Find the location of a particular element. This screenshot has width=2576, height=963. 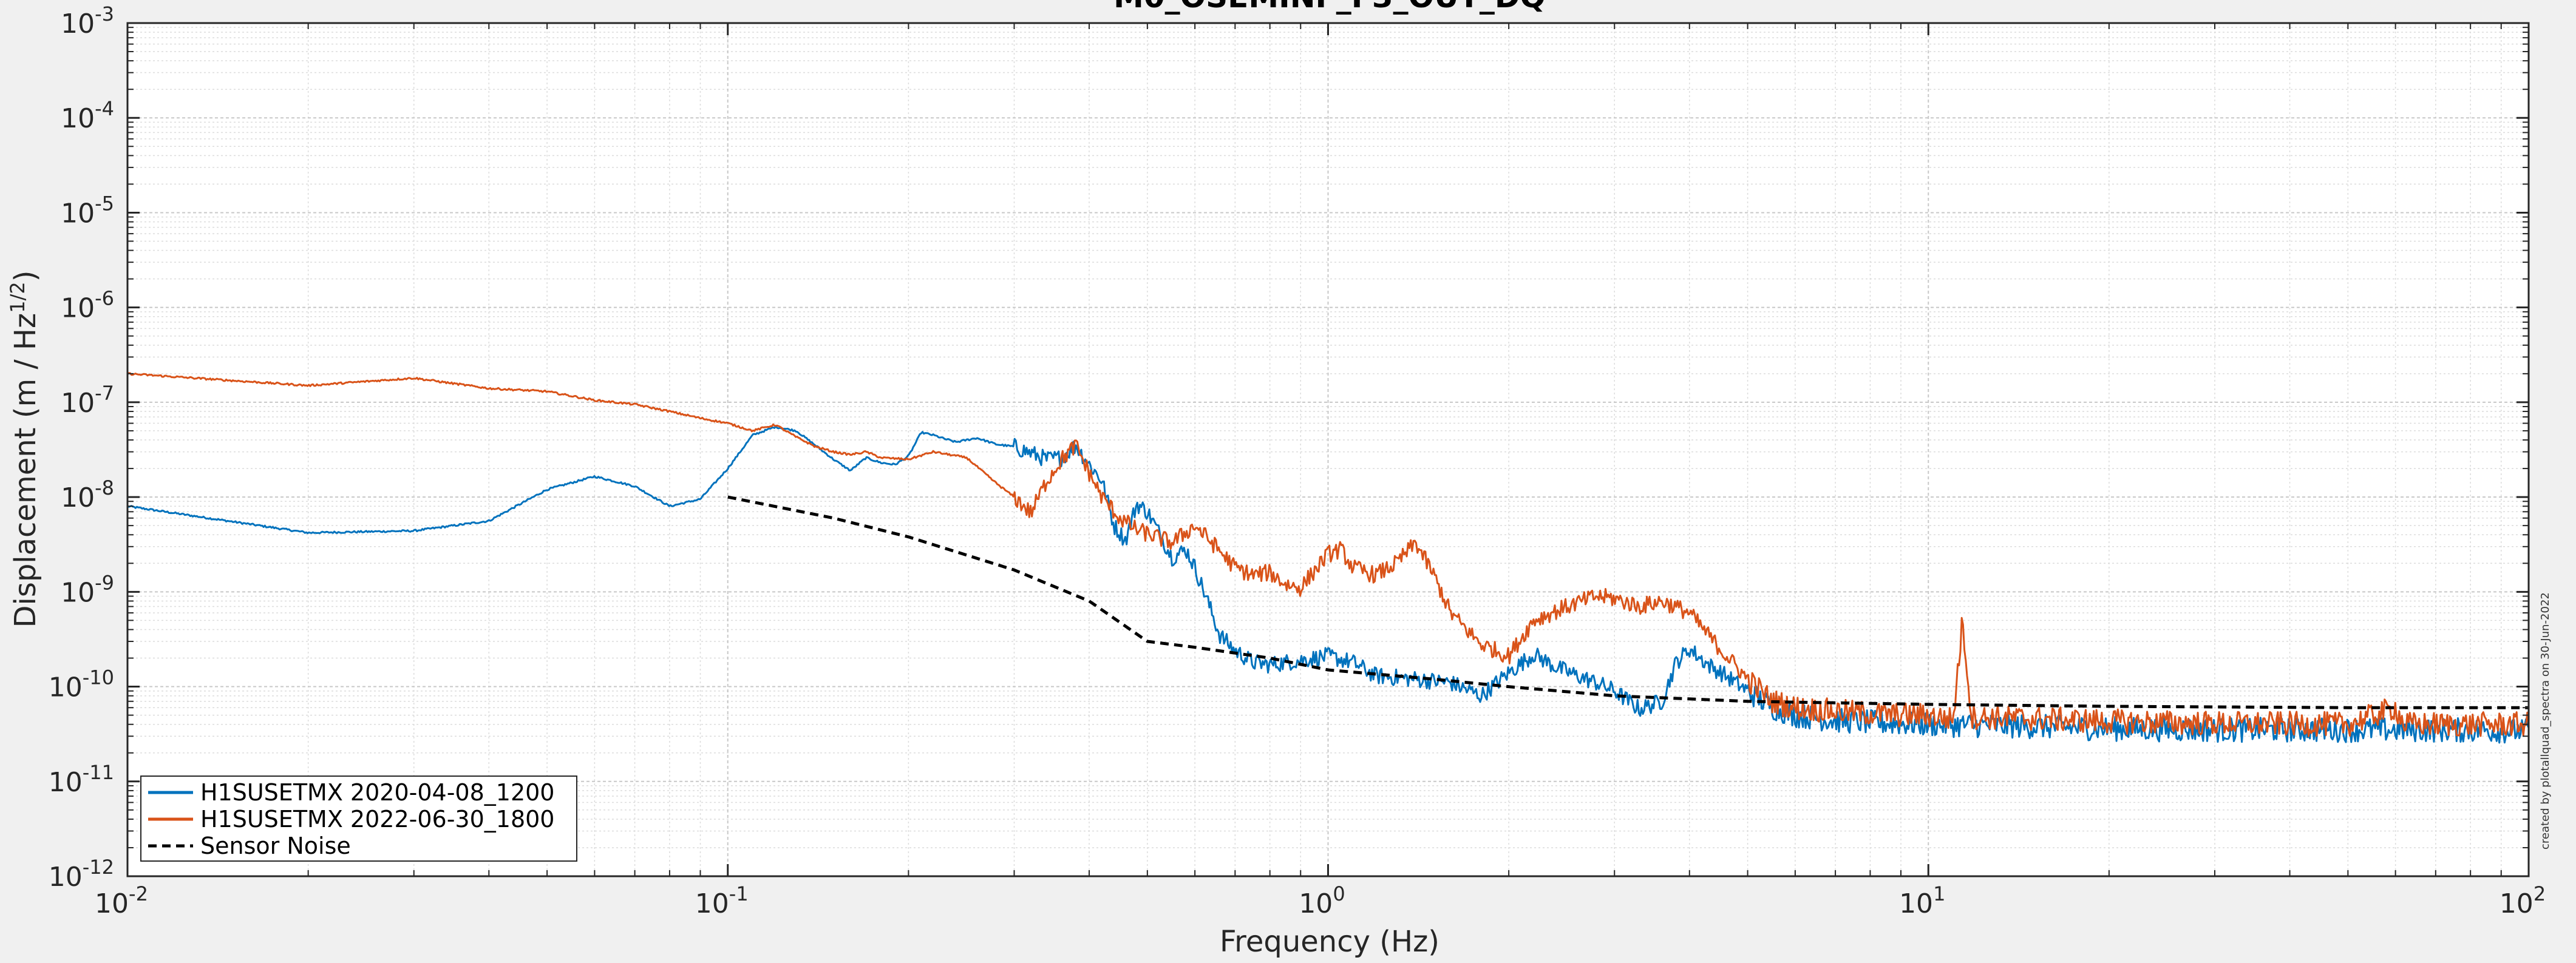

y-axis-label-main: Displacement (m / Hz is located at coordinates (25, 471).